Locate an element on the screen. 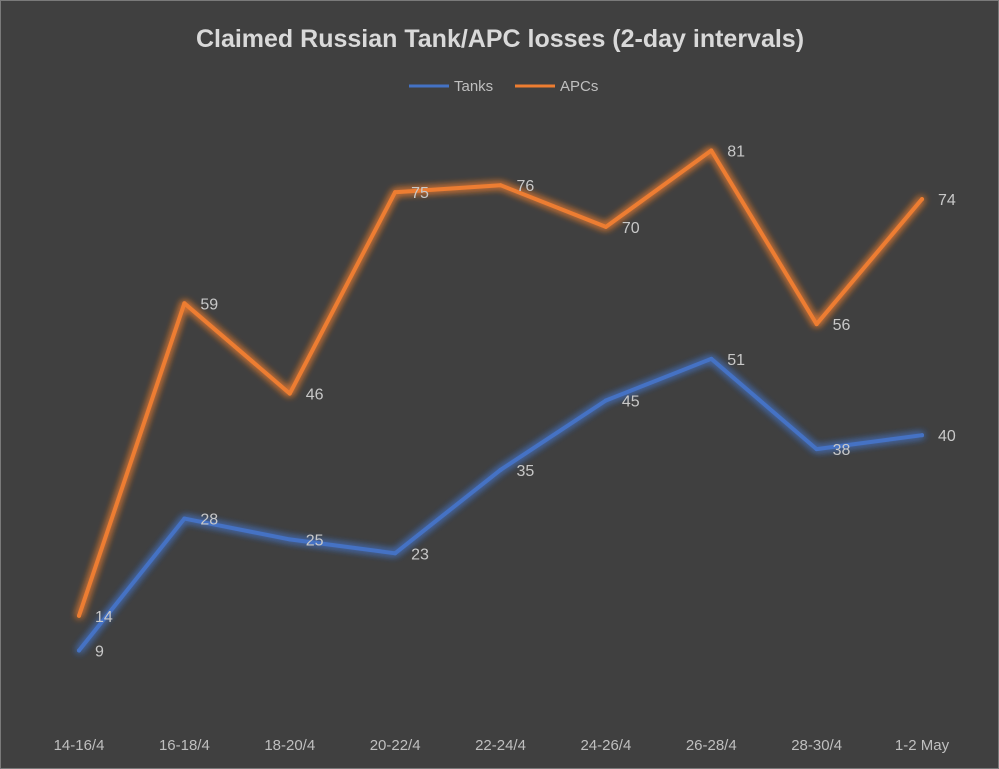 The width and height of the screenshot is (999, 769). data-label-apcs: 14 is located at coordinates (104, 617).